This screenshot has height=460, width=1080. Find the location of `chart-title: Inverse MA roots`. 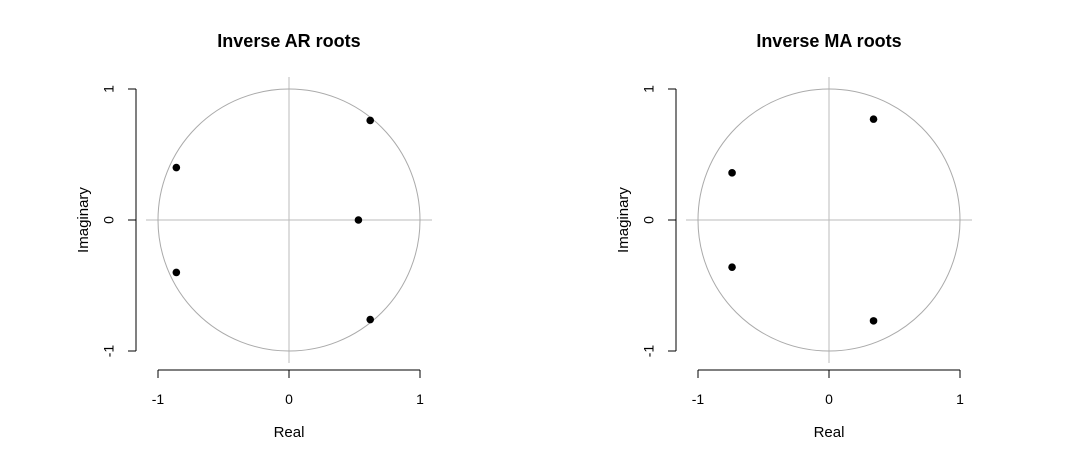

chart-title: Inverse MA roots is located at coordinates (828, 41).